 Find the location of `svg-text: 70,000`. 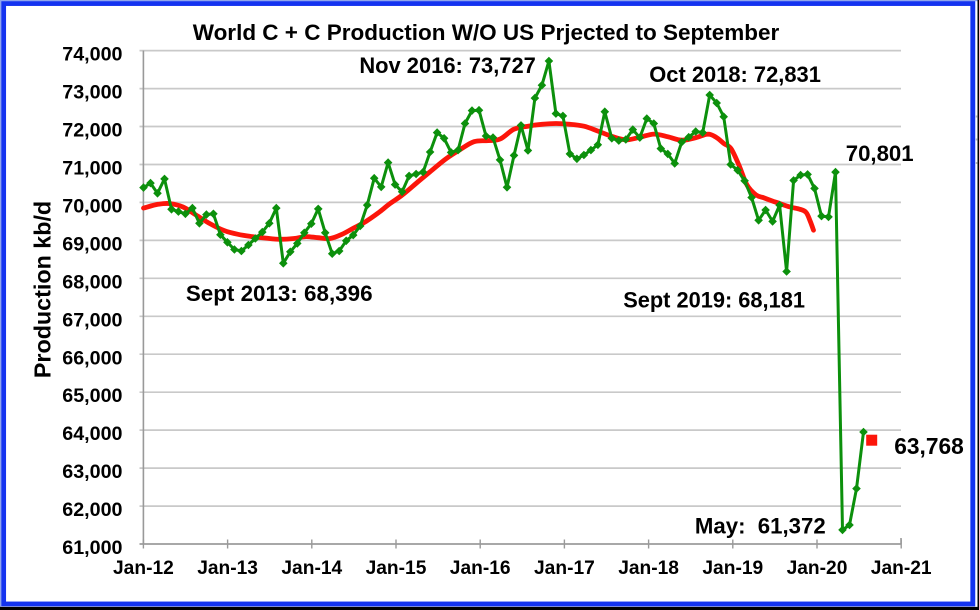

svg-text: 70,000 is located at coordinates (92, 206).